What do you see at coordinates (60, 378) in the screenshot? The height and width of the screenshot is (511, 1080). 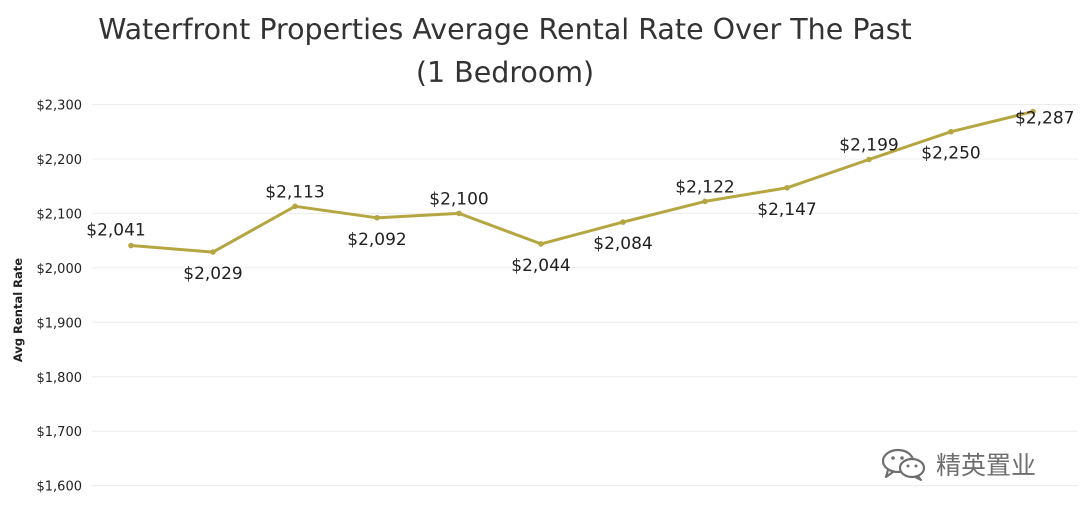 I see `y-tick-label: $1,800` at bounding box center [60, 378].